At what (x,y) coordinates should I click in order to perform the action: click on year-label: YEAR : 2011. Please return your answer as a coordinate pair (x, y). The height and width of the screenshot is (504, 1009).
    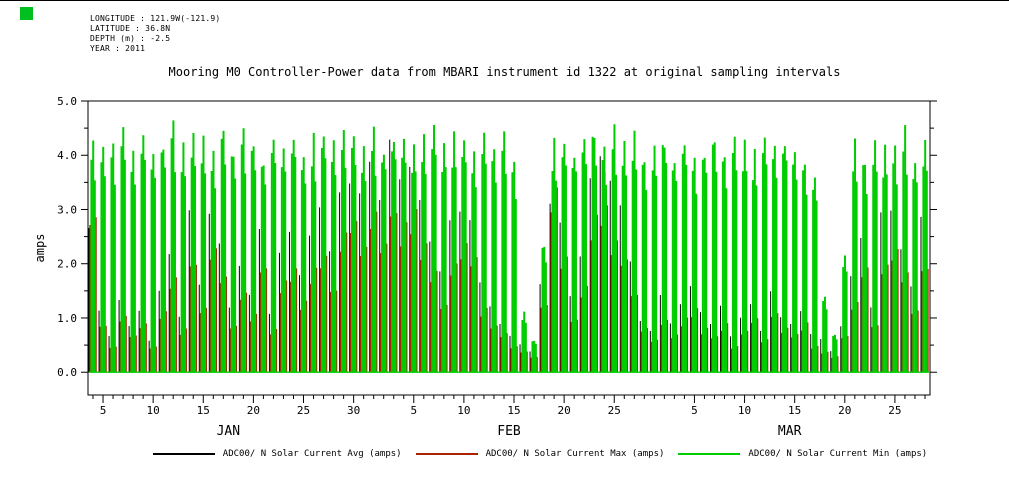
    Looking at the image, I should click on (118, 48).